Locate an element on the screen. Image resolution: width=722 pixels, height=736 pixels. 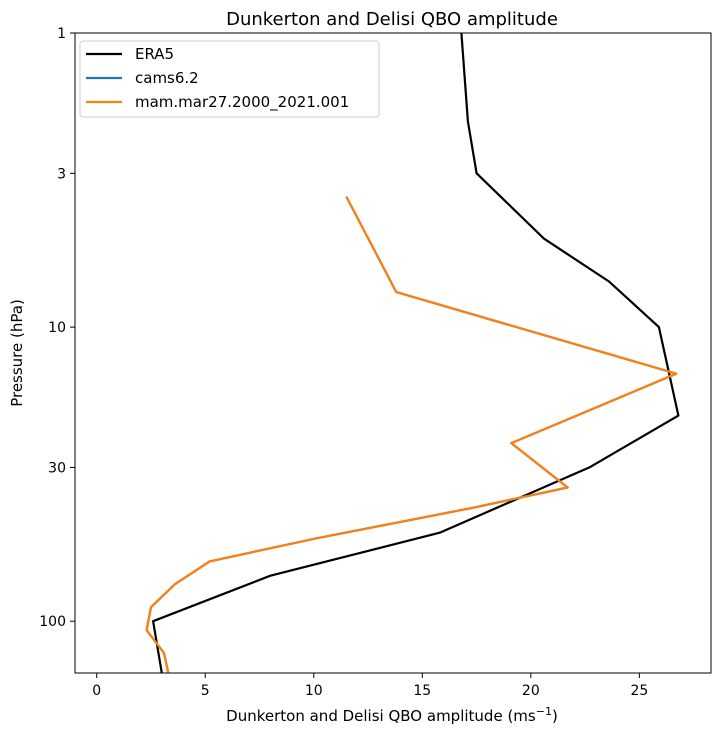
legend: ERA5 cams6.2 mam.mar27.2000_2021.001 is located at coordinates (229, 79).